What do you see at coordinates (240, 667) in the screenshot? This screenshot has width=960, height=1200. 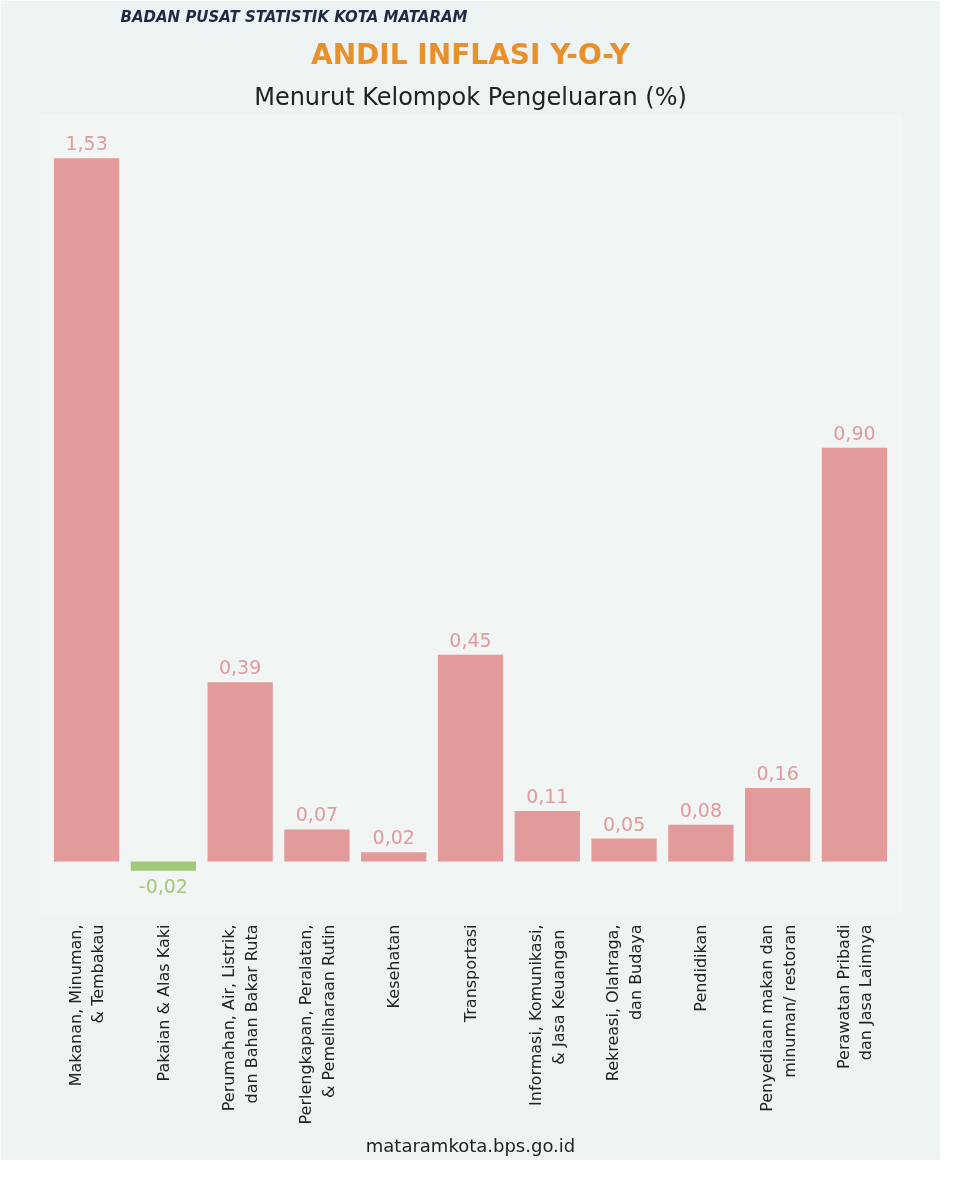 I see `data-label: 0,39` at bounding box center [240, 667].